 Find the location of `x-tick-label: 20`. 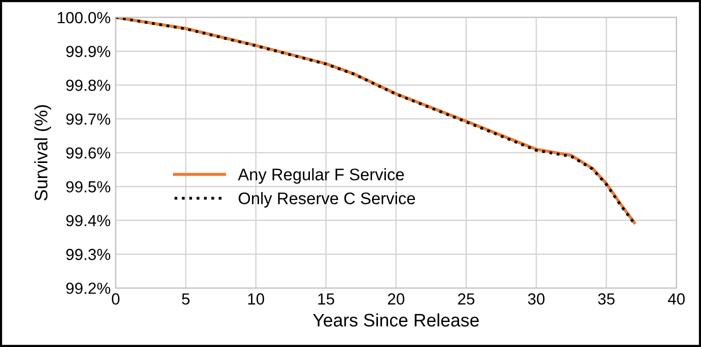

x-tick-label: 20 is located at coordinates (396, 299).